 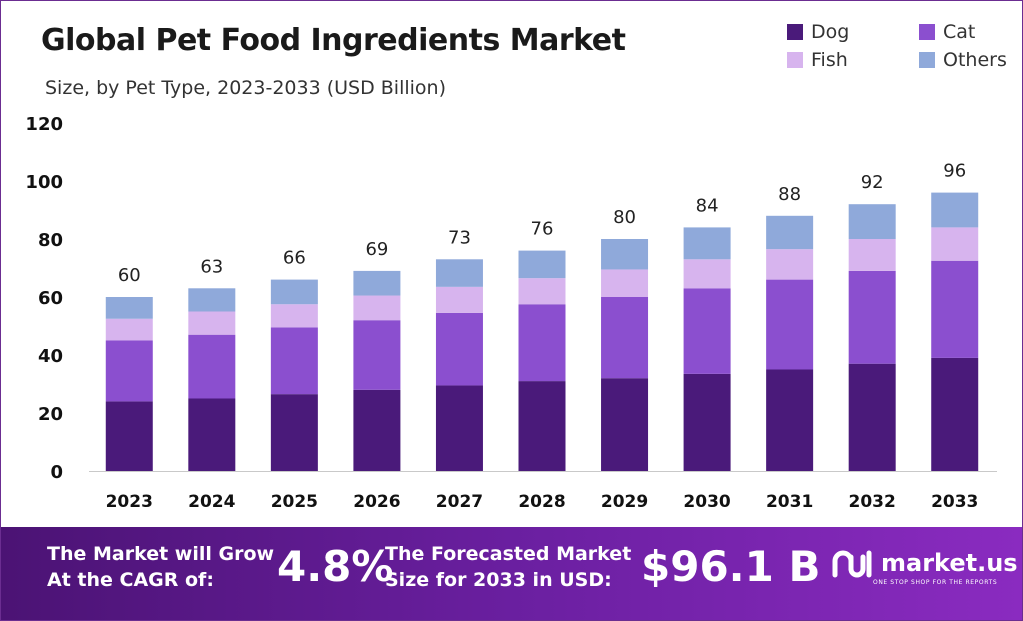 I want to click on bar-total-label: 60, so click(x=129, y=275).